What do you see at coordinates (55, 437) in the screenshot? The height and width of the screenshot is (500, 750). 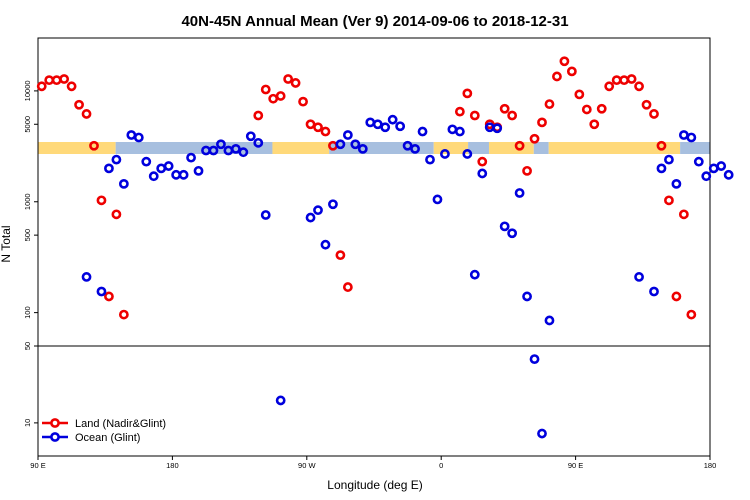 I see `legend-marker` at bounding box center [55, 437].